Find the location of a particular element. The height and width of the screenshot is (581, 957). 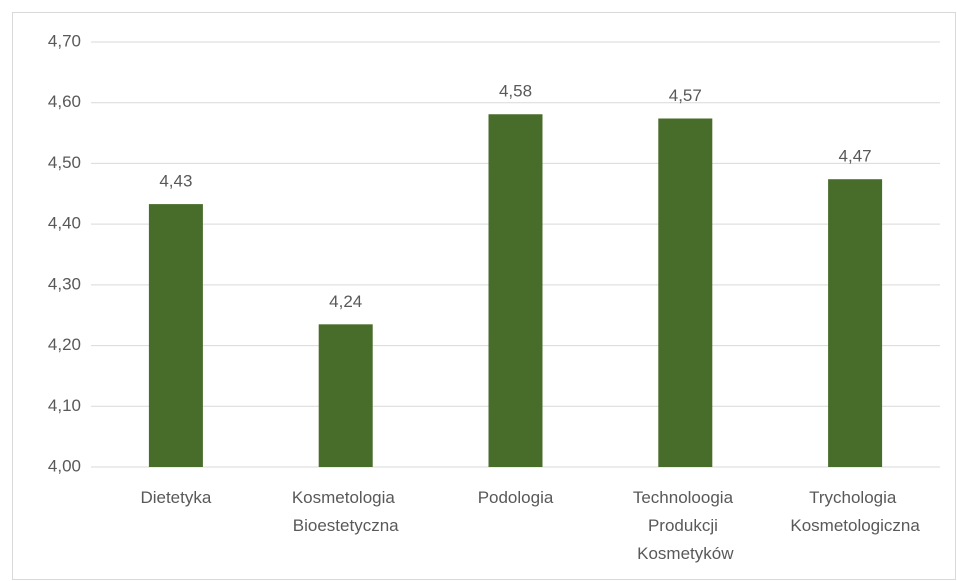

data-label: 4,24 is located at coordinates (345, 301).